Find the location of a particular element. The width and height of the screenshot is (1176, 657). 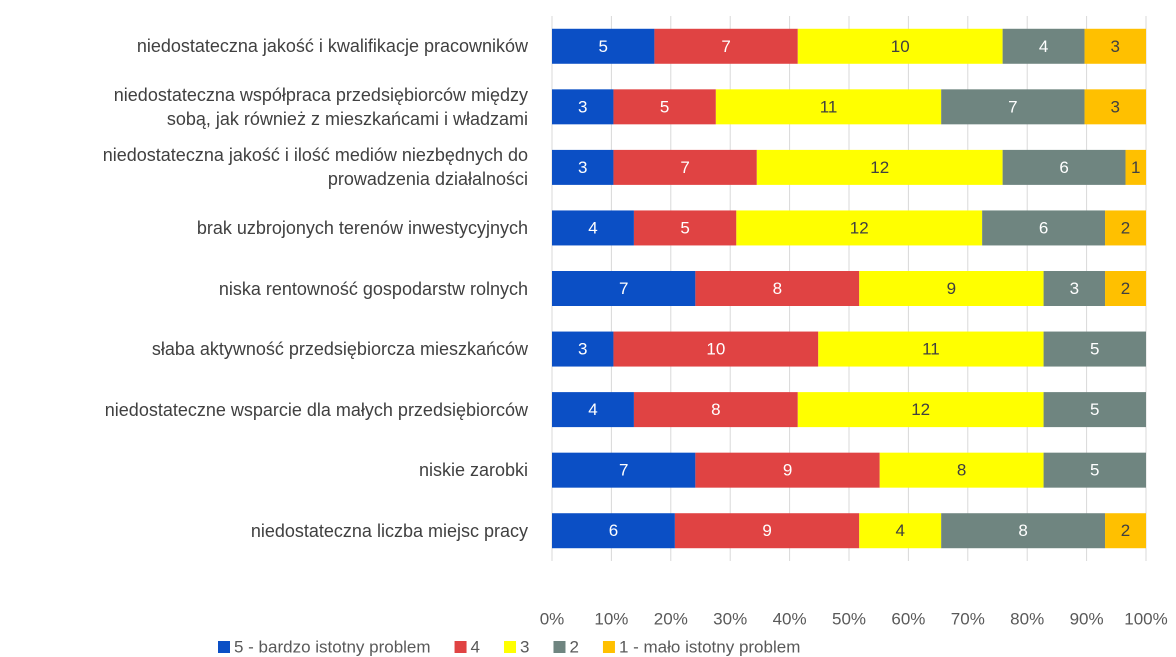

x-tick-label: 70% is located at coordinates (968, 618).